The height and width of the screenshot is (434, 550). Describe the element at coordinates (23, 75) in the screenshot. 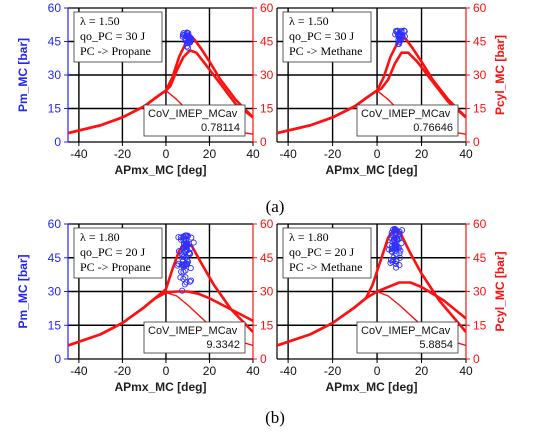

I see `y-left-axis-title: Pm_MC [bar]` at that location.